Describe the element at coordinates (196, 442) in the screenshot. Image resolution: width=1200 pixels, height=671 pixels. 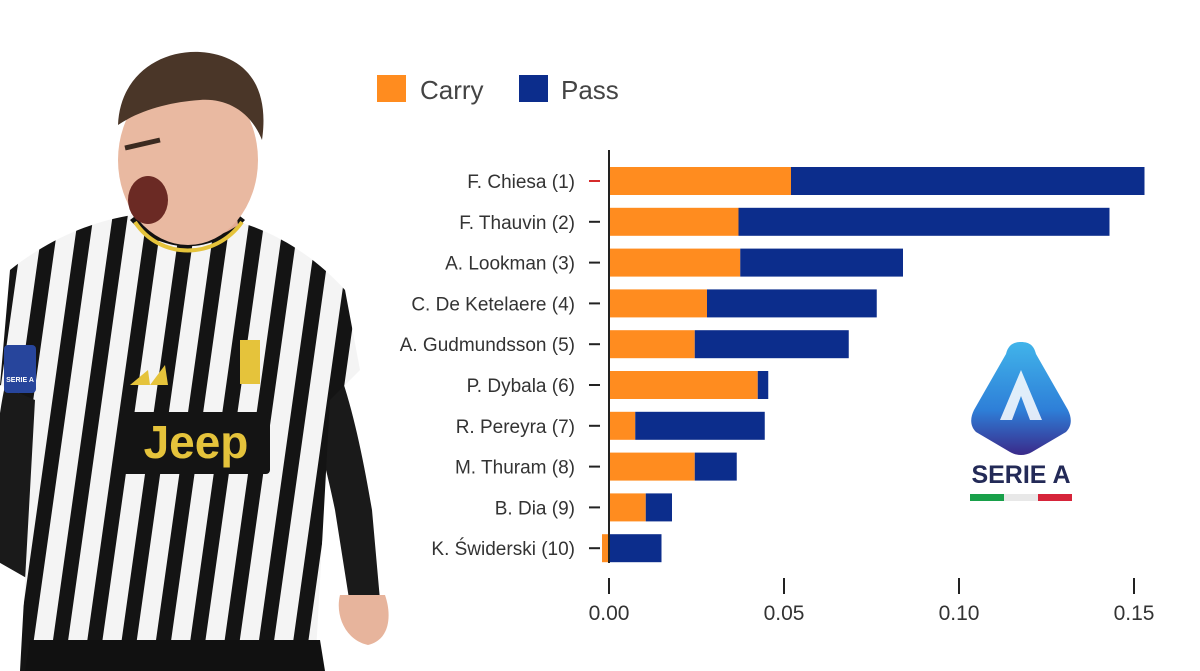
I see `jersey-sponsor-text: Jeep` at that location.